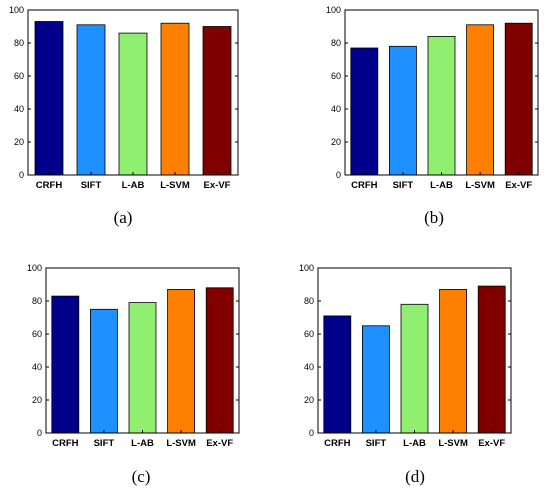  Describe the element at coordinates (91, 100) in the screenshot. I see `panel-a-bar-sift` at that location.